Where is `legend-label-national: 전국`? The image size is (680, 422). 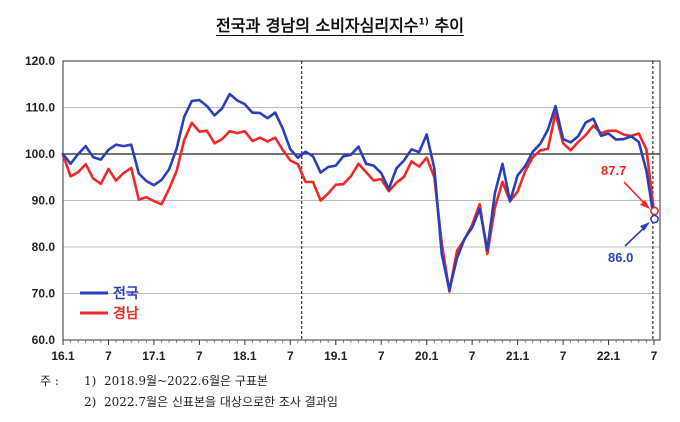 legend-label-national: 전국 is located at coordinates (126, 293).